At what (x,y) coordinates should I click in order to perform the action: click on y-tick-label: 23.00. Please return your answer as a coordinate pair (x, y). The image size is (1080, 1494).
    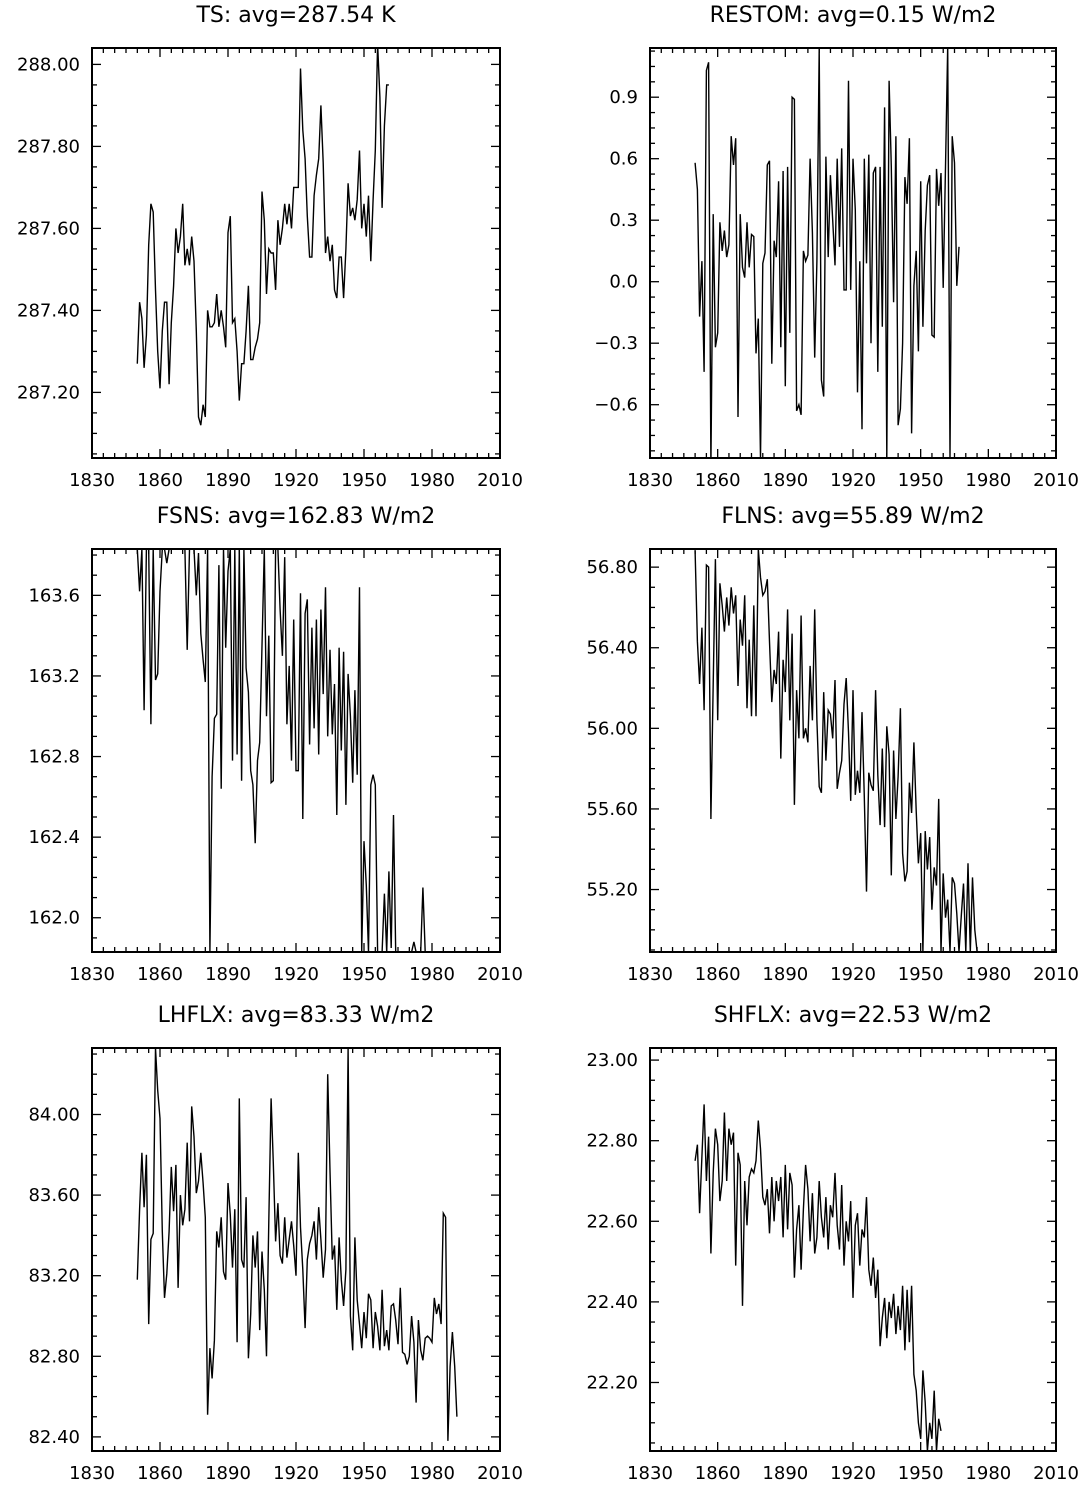
    Looking at the image, I should click on (612, 1060).